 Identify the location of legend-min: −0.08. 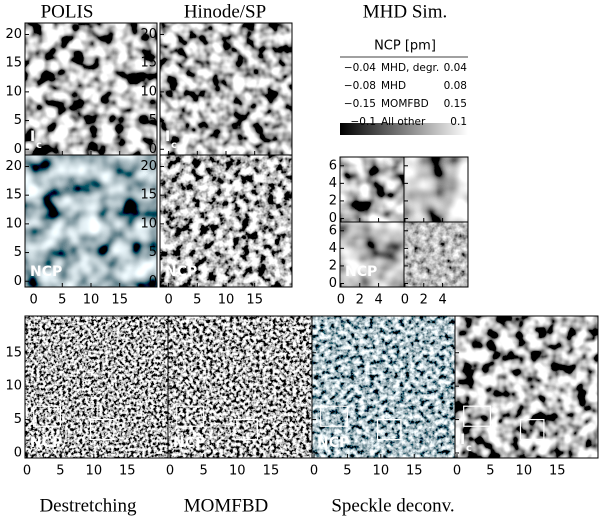
(360, 86).